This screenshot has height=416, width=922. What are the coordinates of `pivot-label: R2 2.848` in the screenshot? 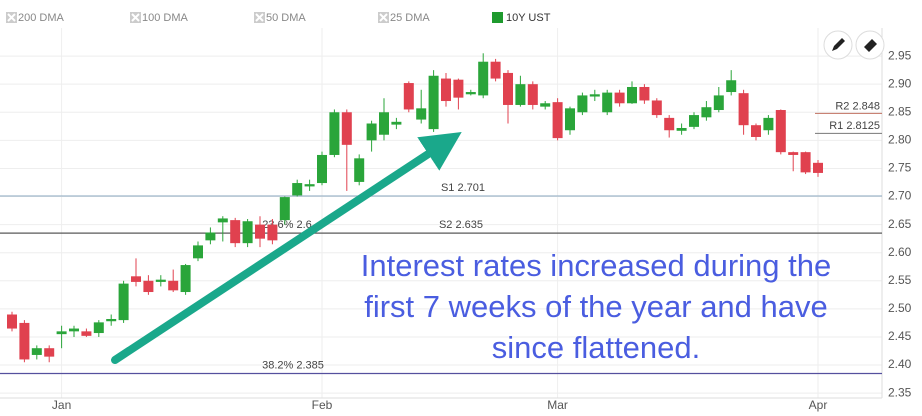 It's located at (857, 106).